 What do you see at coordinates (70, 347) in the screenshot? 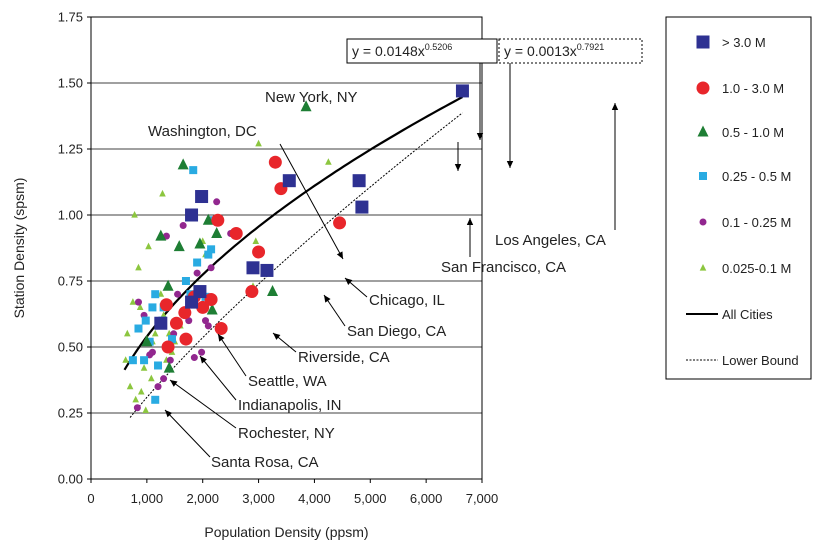
I see `y-tick-label: 0.50` at bounding box center [70, 347].